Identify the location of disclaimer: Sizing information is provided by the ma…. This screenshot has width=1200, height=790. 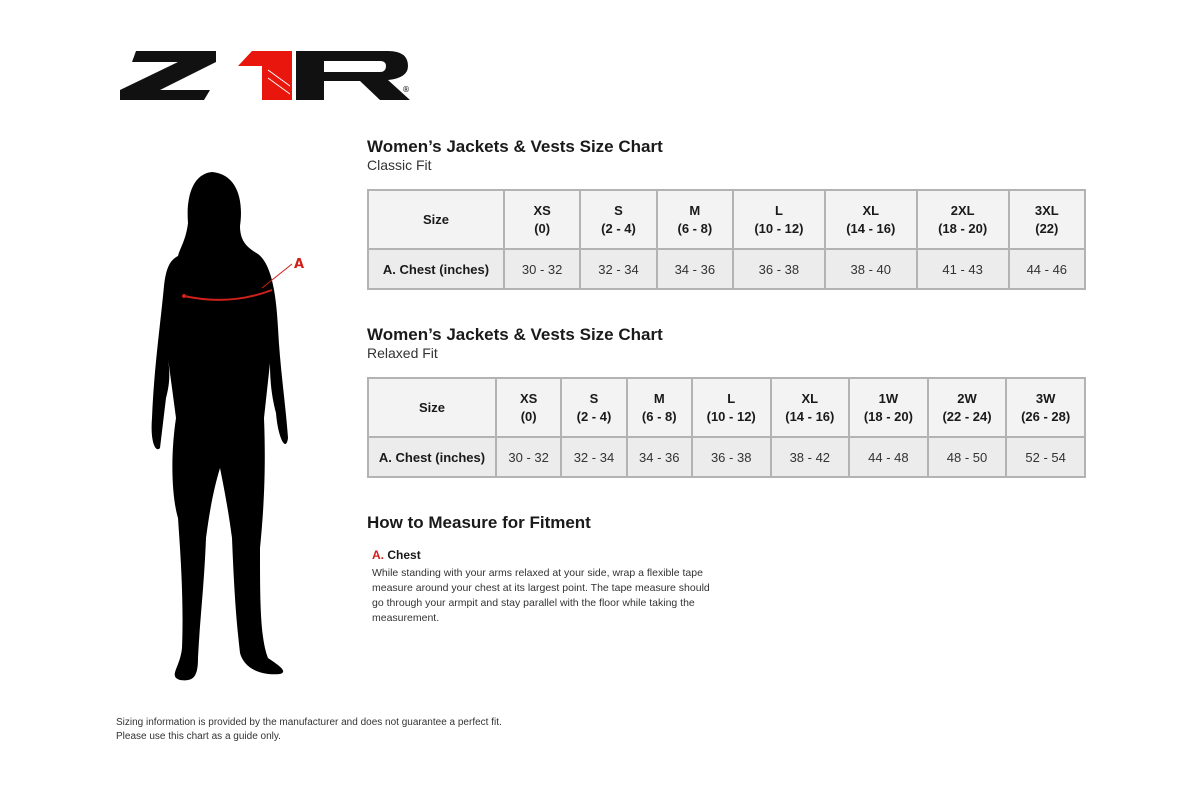
(309, 730).